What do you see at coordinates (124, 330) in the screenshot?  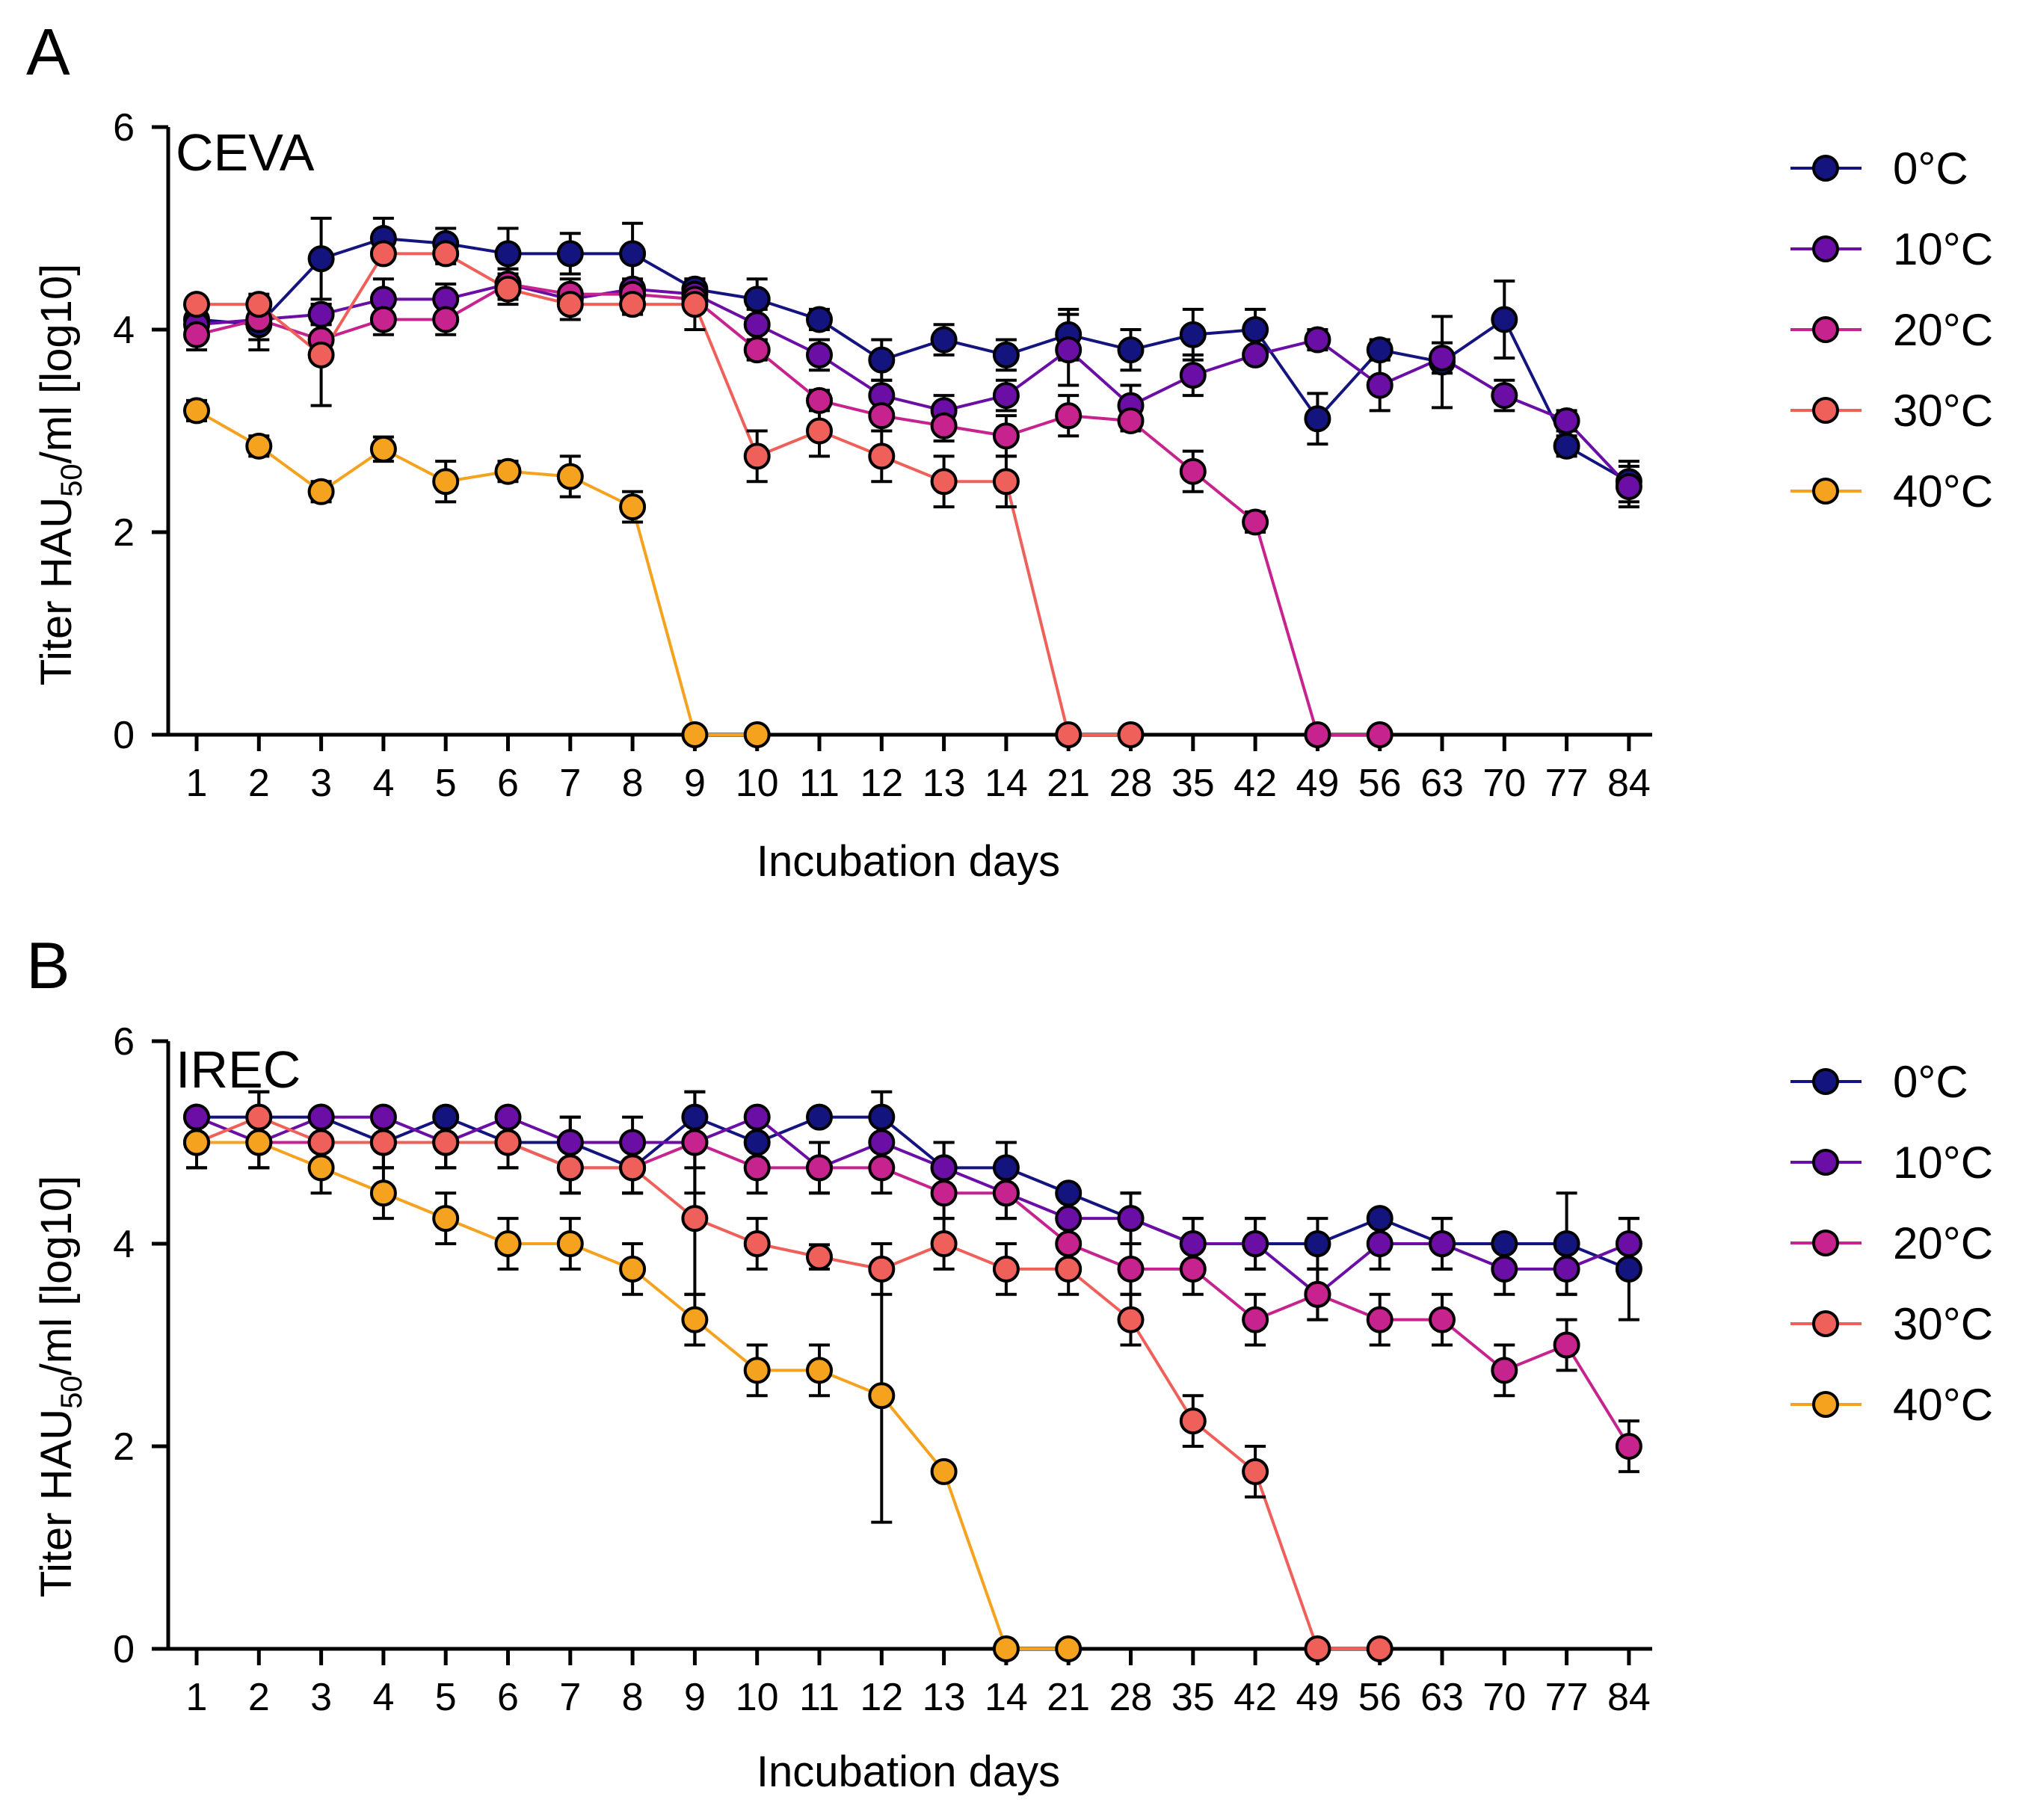 I see `panel-a-y-tick-label: 4` at bounding box center [124, 330].